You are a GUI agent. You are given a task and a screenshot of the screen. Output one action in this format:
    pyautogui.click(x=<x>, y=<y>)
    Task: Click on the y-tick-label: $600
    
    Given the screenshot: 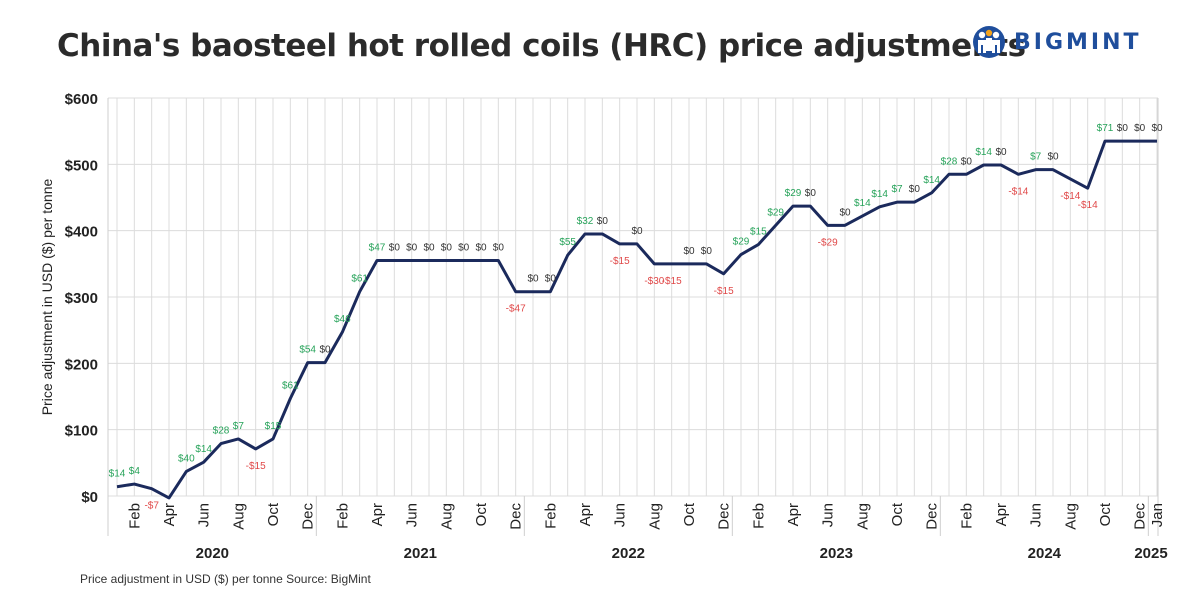 What is the action you would take?
    pyautogui.click(x=81, y=99)
    